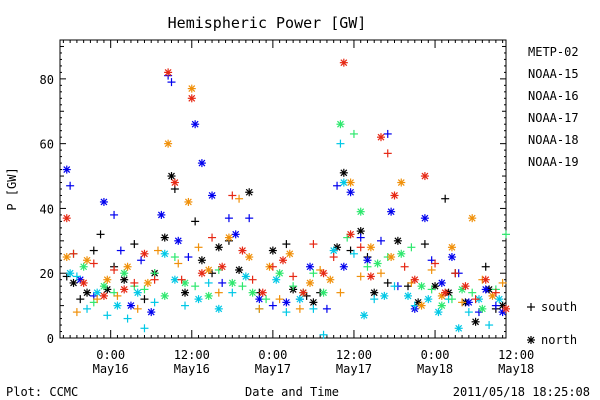  I want to click on y-tick-label: 0, so click(50, 339).